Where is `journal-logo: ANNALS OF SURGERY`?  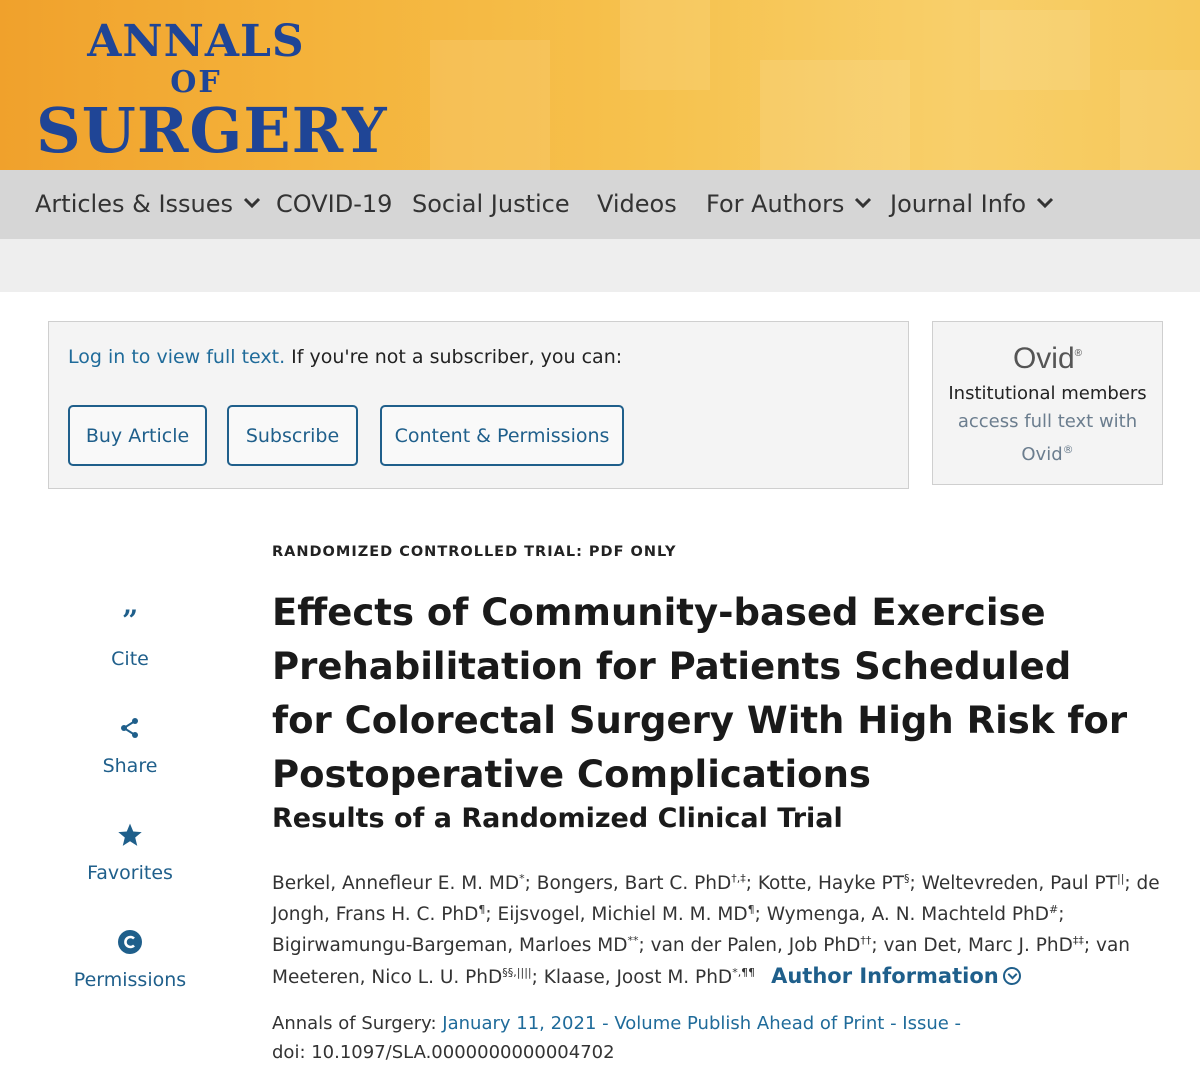
journal-logo: ANNALS OF SURGERY is located at coordinates (212, 91).